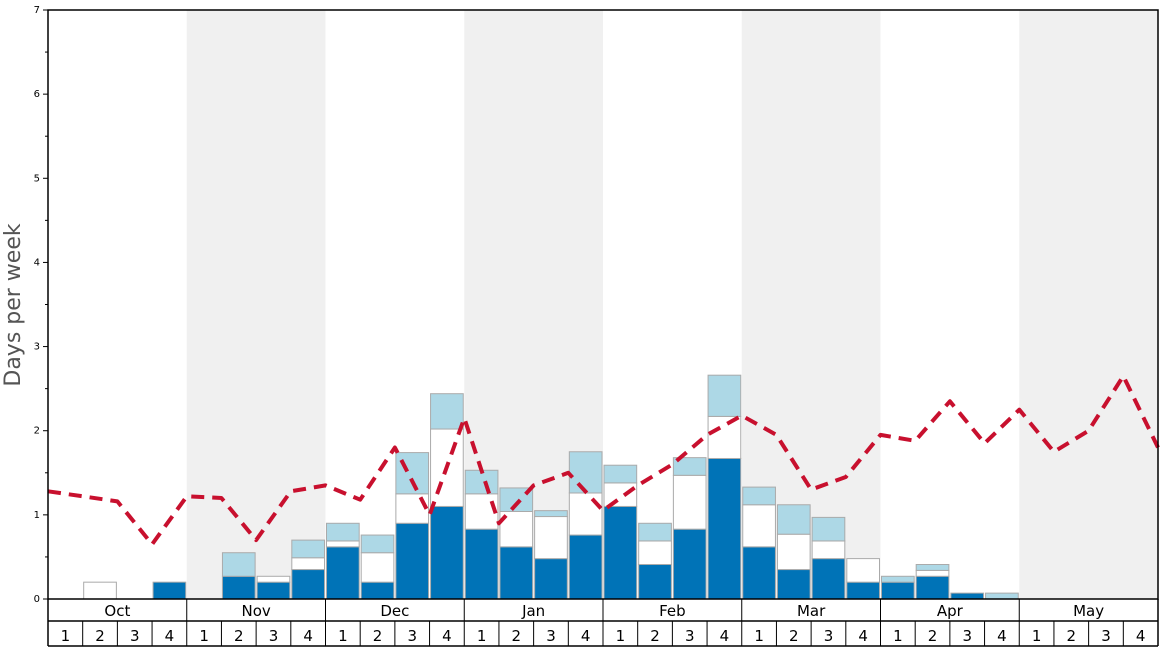 This screenshot has height=648, width=1168. I want to click on month-label: May, so click(1088, 611).